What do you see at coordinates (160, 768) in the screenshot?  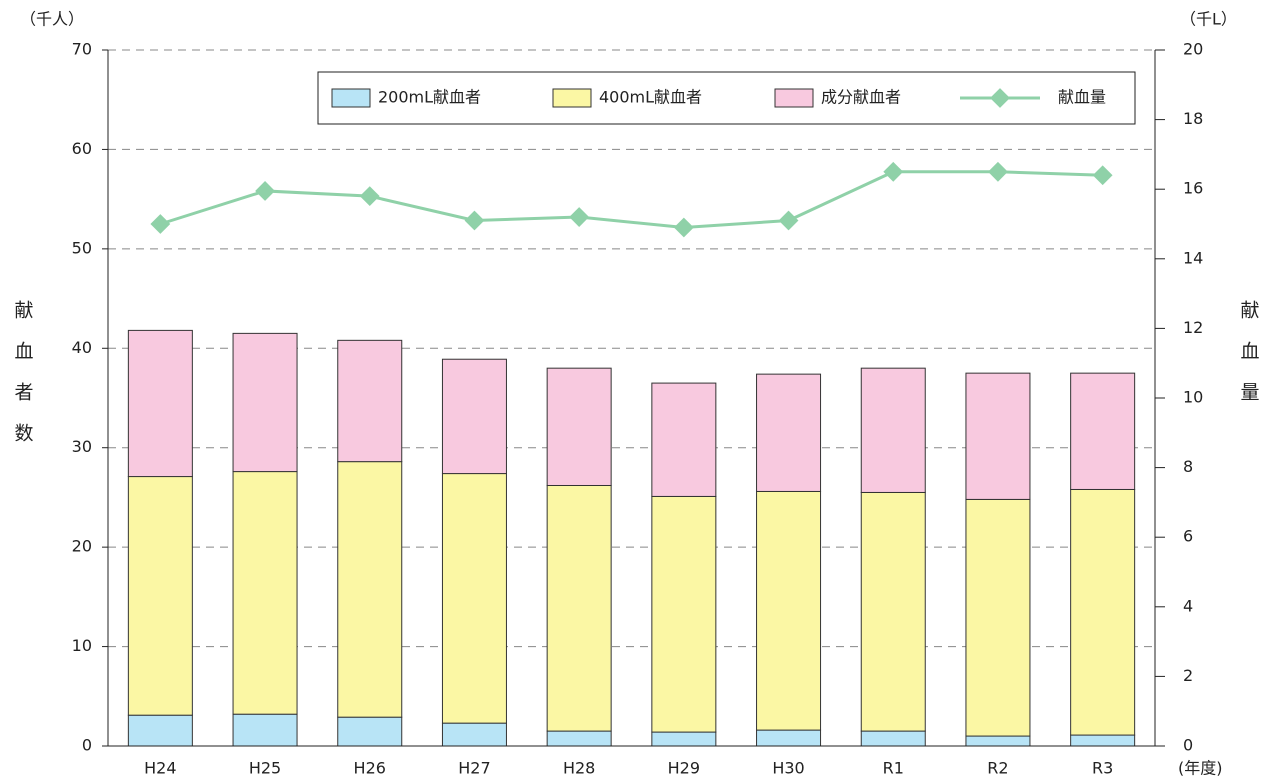 I see `x-tick-label: H24` at bounding box center [160, 768].